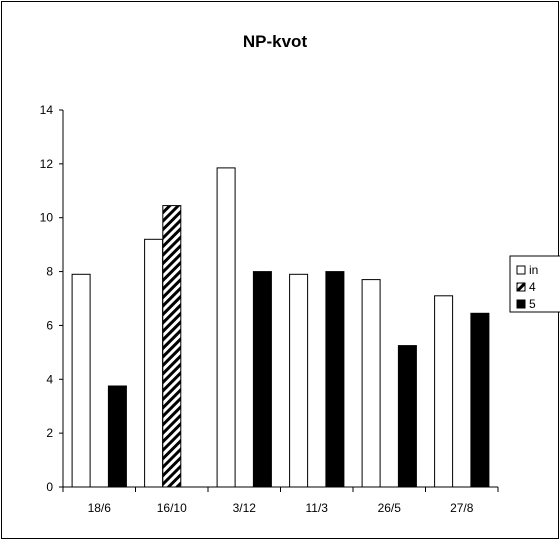 The image size is (560, 545). What do you see at coordinates (154, 363) in the screenshot?
I see `bar-in-16/10` at bounding box center [154, 363].